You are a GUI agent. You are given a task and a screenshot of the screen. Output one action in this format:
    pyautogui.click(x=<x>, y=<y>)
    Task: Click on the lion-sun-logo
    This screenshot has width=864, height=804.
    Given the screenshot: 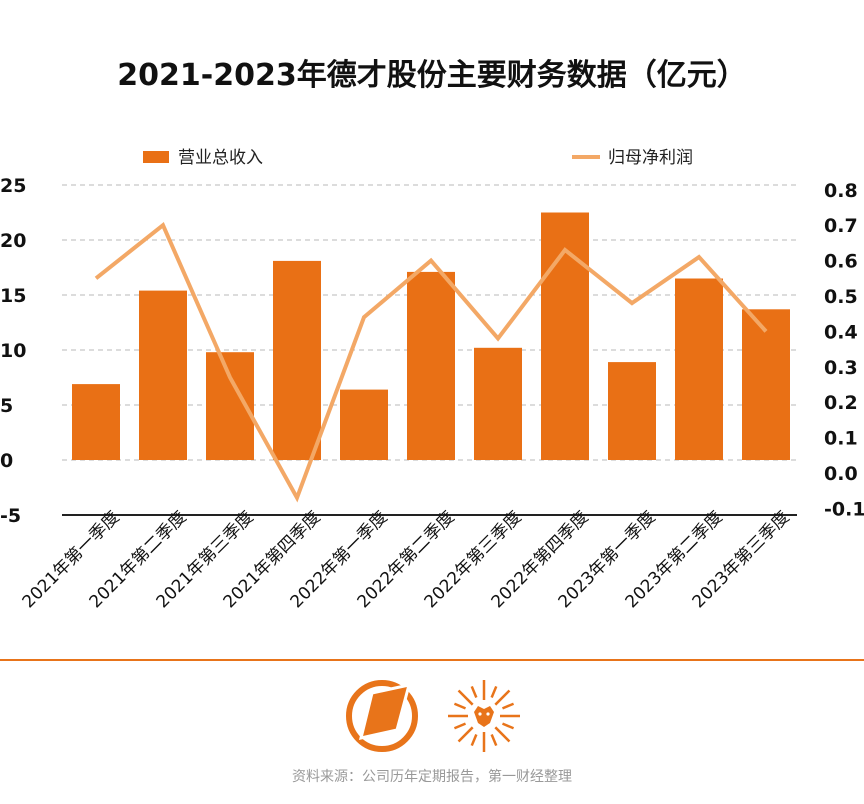 What is the action you would take?
    pyautogui.click(x=484, y=716)
    